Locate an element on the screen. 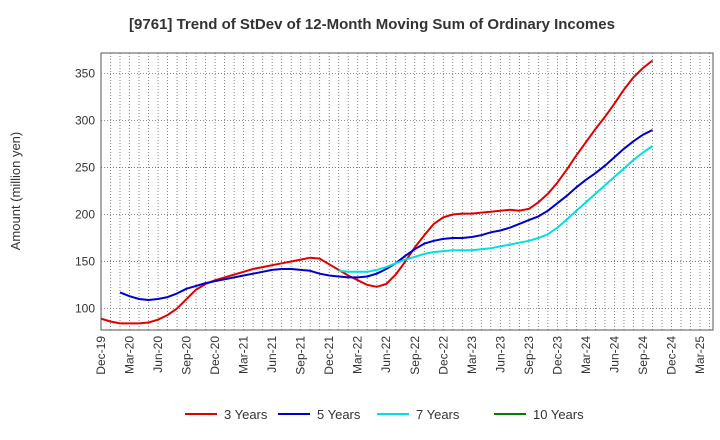 The image size is (720, 440). y-axis-label: Amount (million yen) is located at coordinates (15, 191).